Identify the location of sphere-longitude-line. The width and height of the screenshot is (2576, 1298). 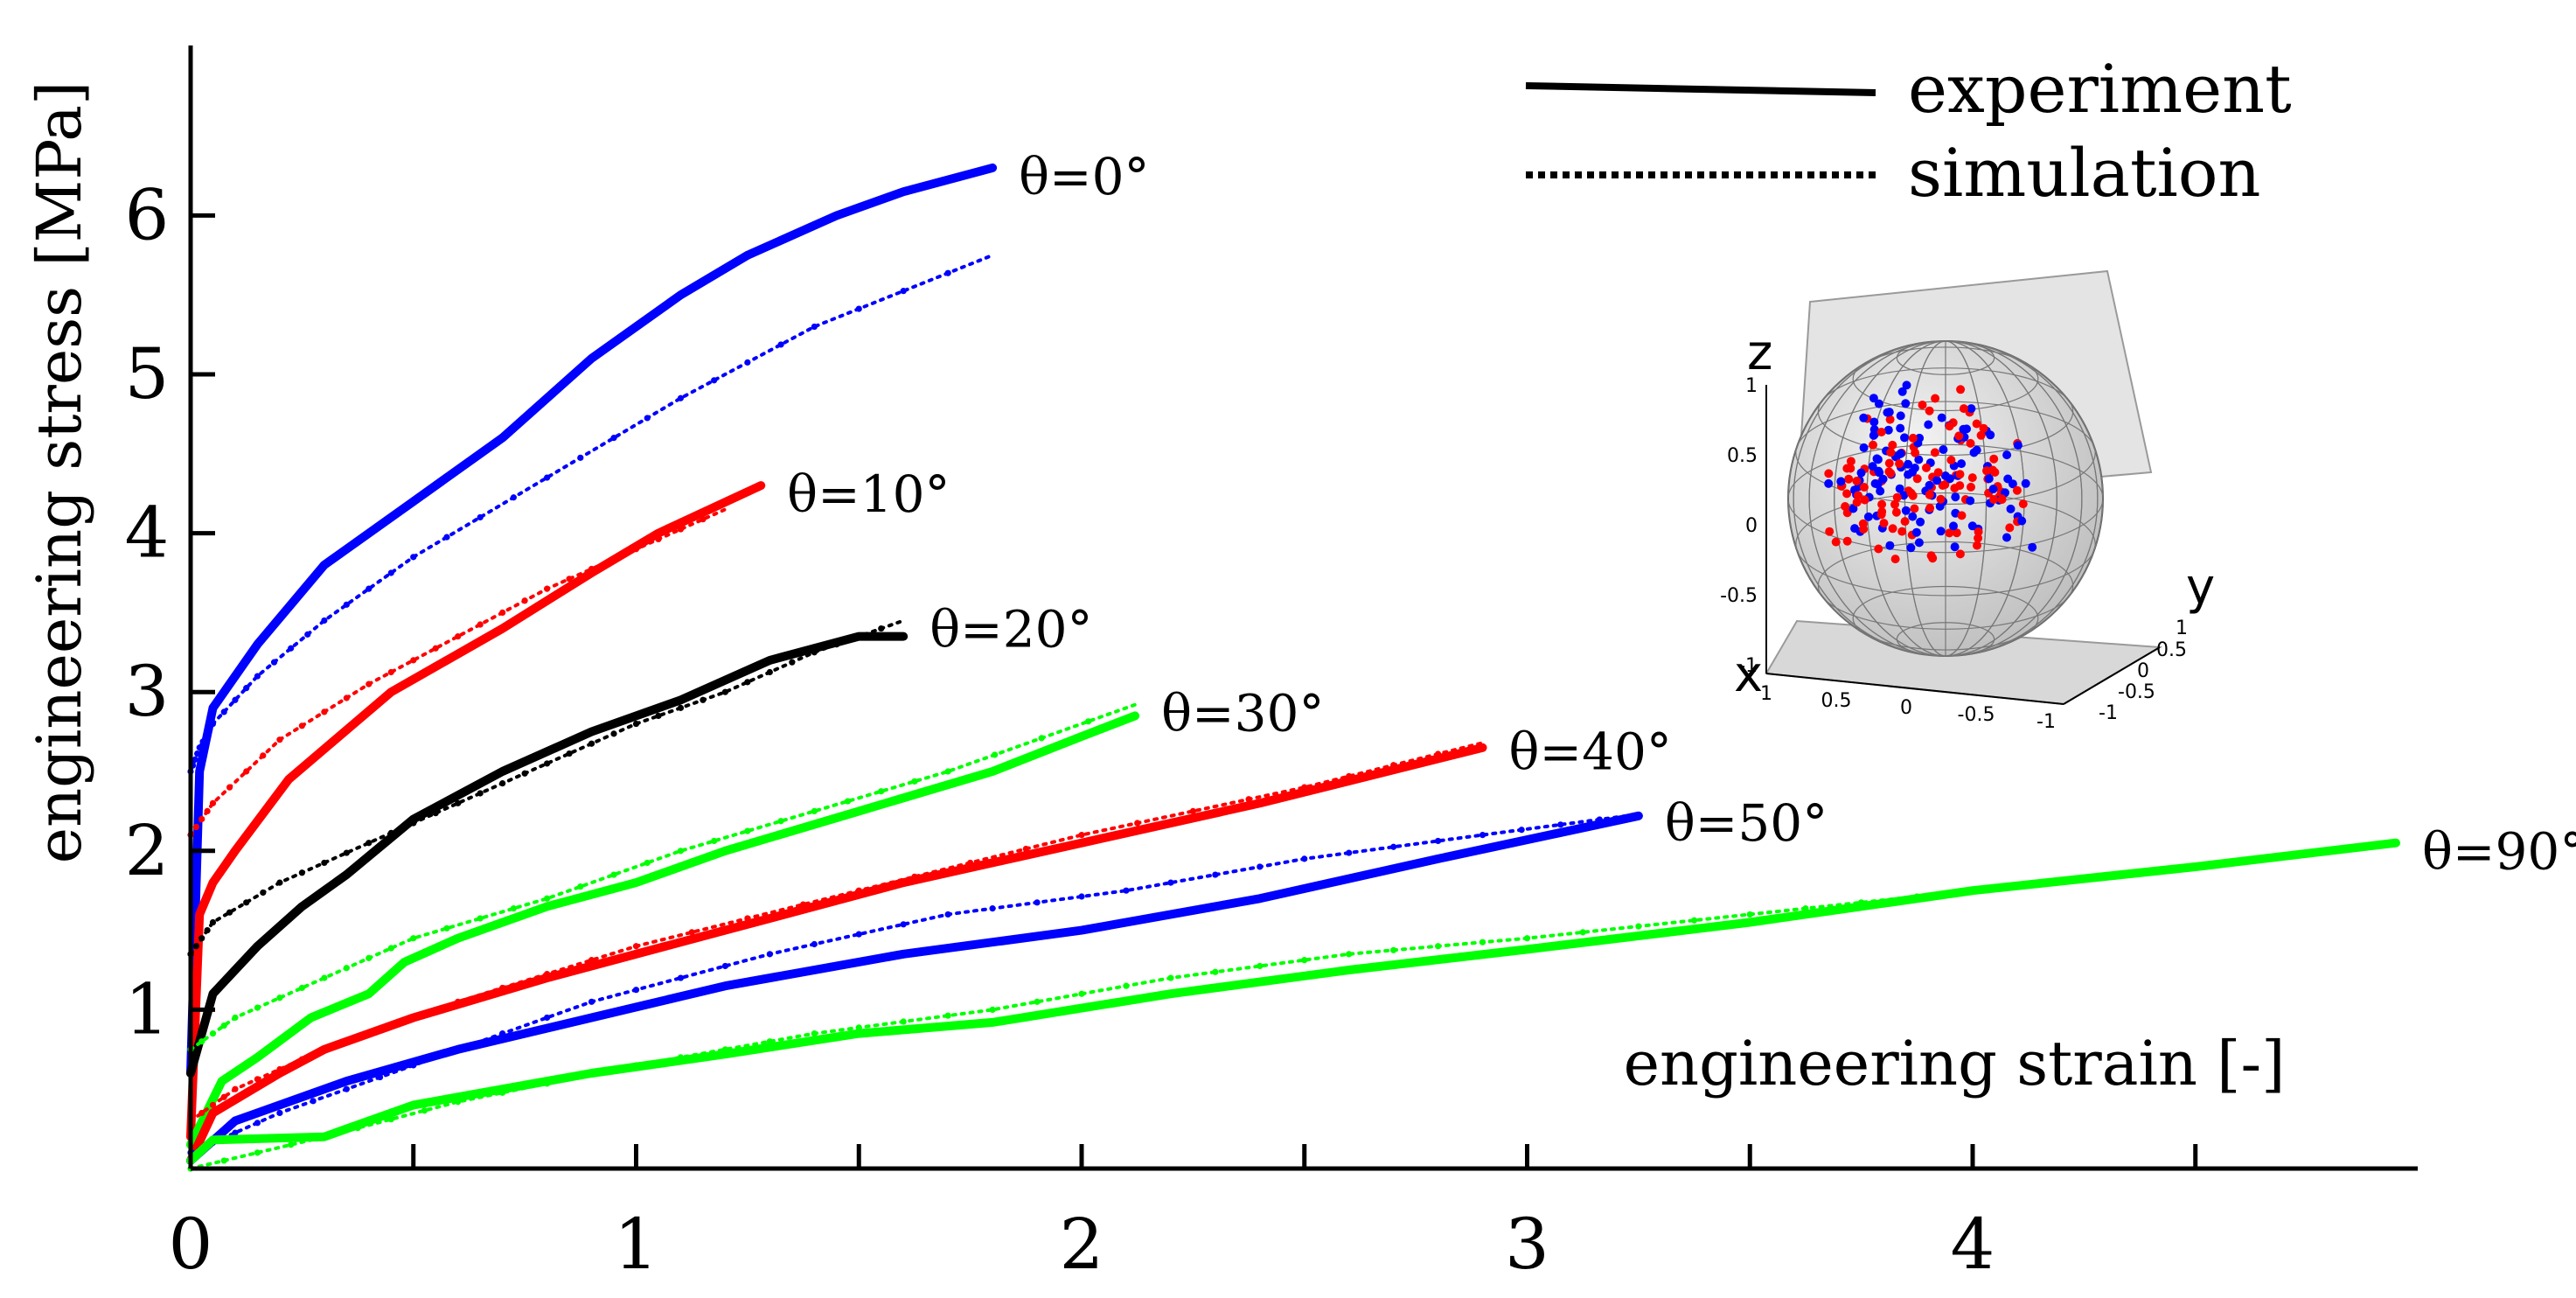
(1946, 498).